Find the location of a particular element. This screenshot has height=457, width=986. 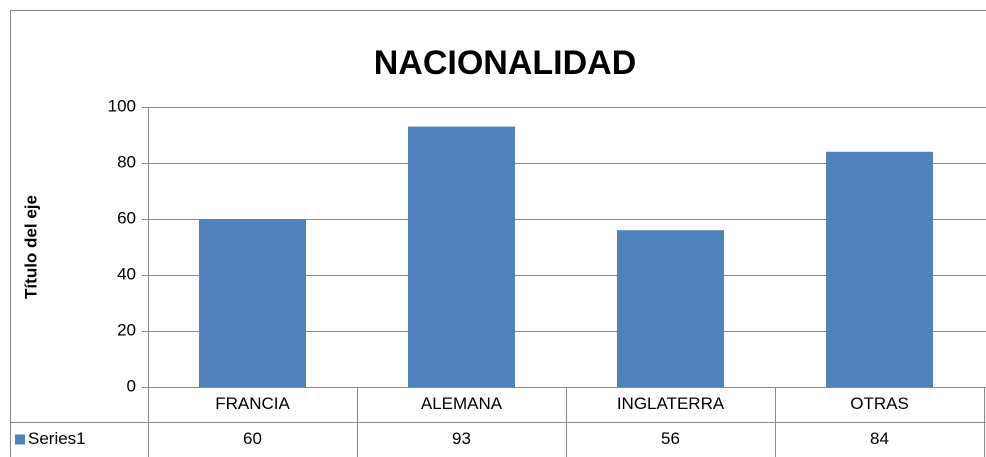

x-tick-label: FRANCIA is located at coordinates (252, 403).